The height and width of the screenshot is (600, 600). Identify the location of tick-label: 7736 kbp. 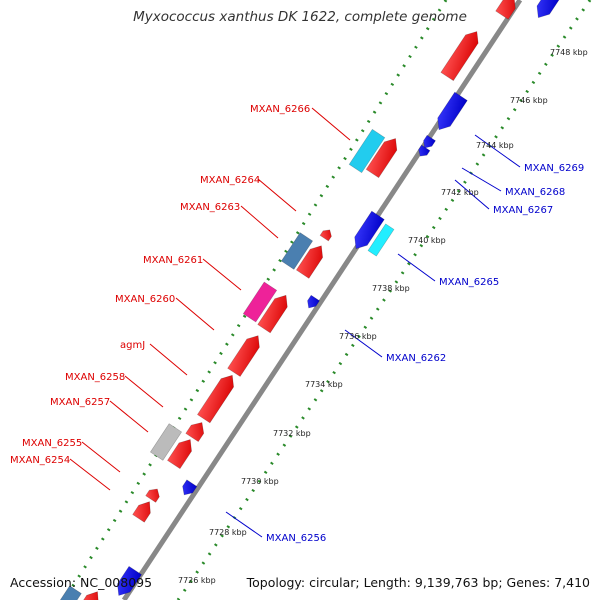
(358, 336).